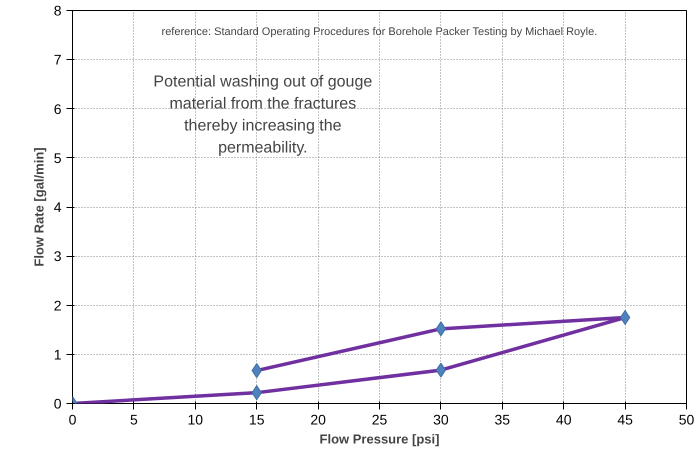 This screenshot has height=449, width=698. What do you see at coordinates (380, 420) in the screenshot?
I see `x-tick-label: 25` at bounding box center [380, 420].